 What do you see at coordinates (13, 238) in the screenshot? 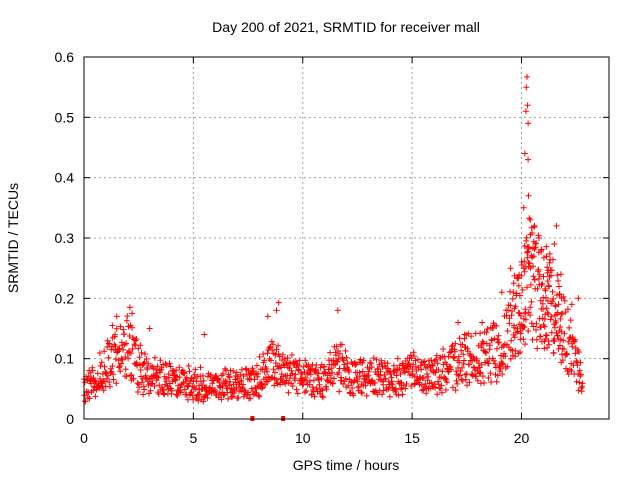
I see `y-axis-label: SRMTID / TECUs` at bounding box center [13, 238].